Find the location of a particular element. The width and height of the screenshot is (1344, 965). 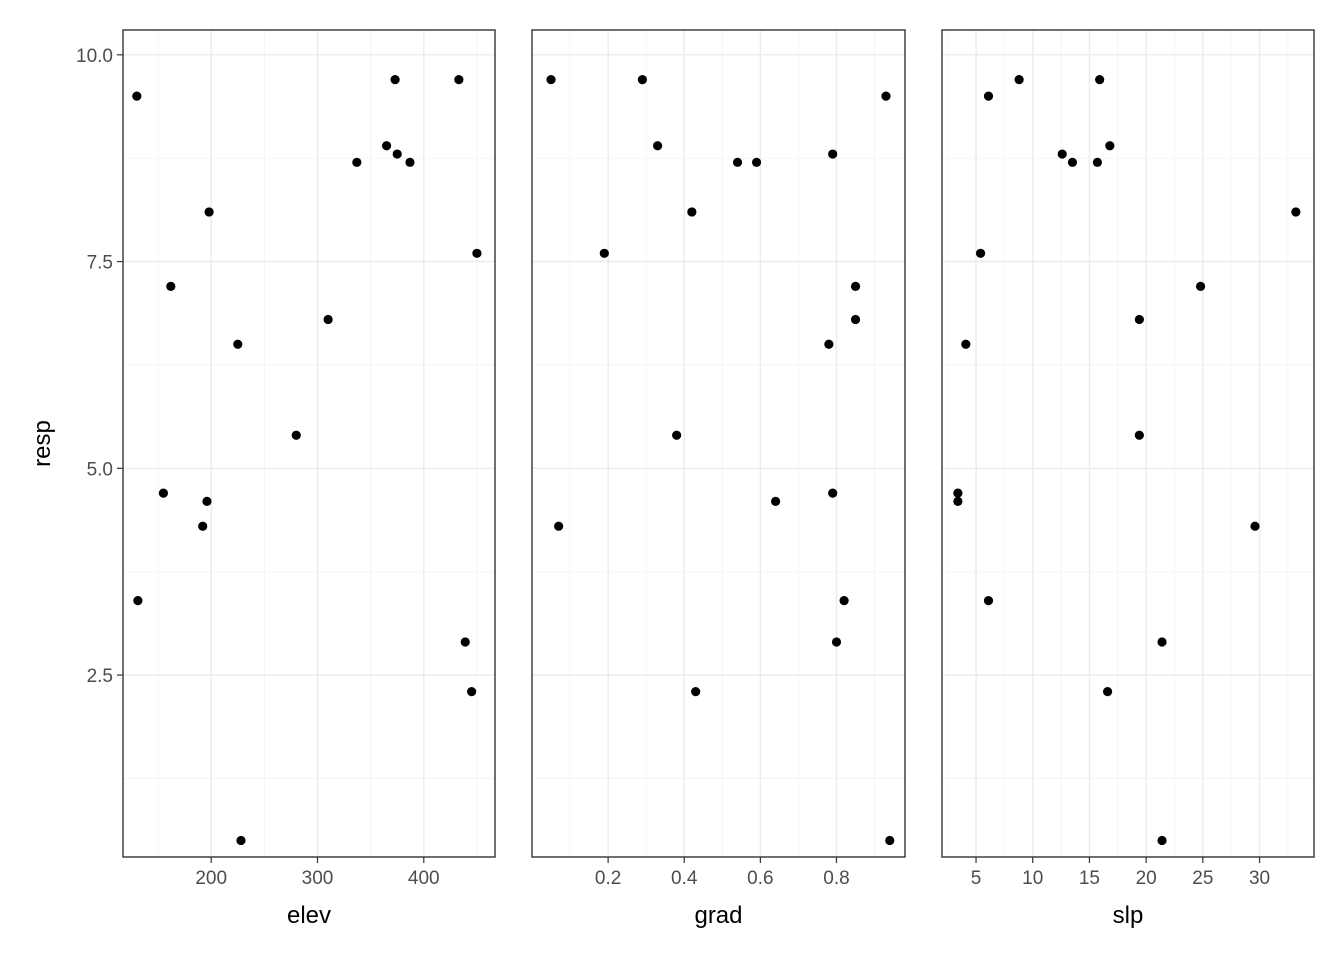

x-tick-label-slp: 20 is located at coordinates (1146, 878).